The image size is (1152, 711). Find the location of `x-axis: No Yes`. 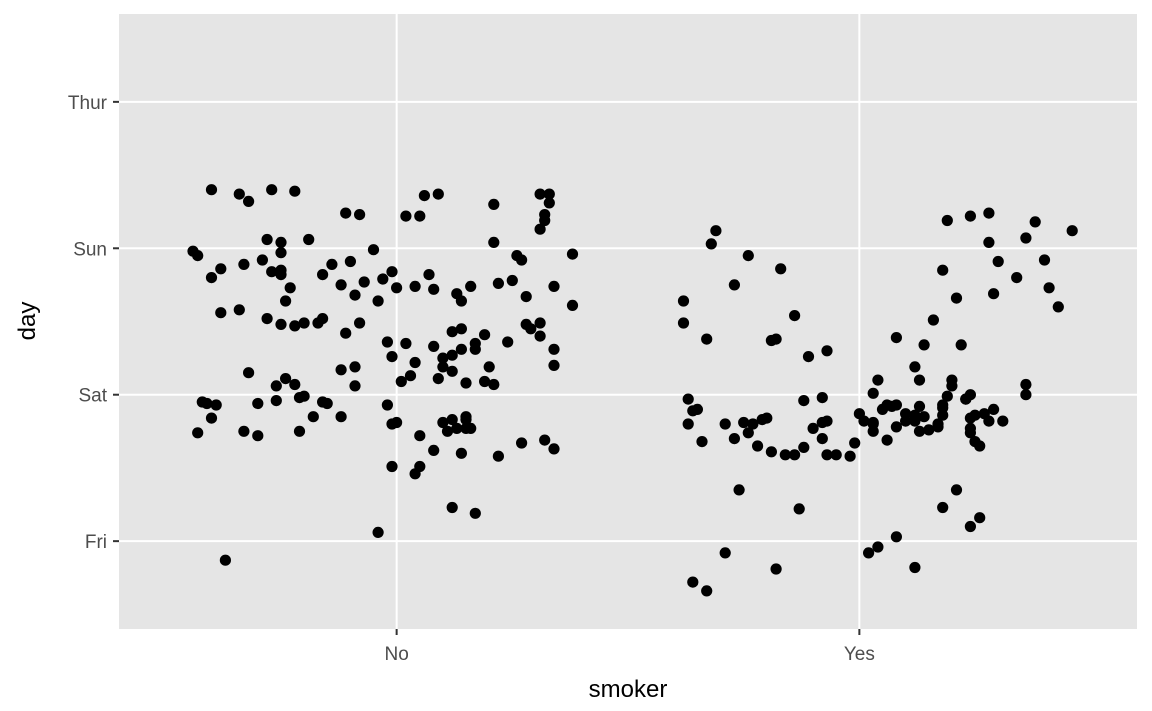

x-axis: No Yes is located at coordinates (629, 647).